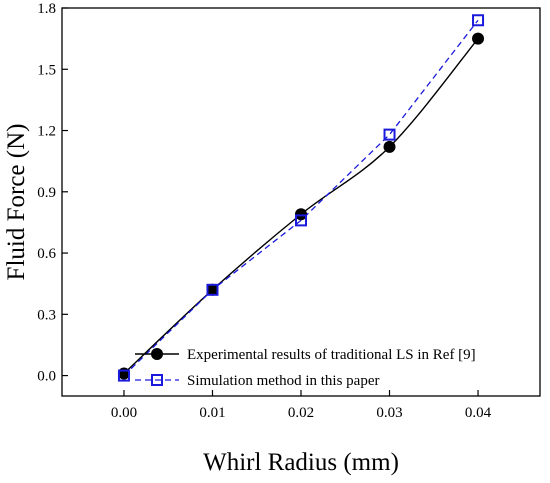 Image resolution: width=550 pixels, height=483 pixels. Describe the element at coordinates (283, 381) in the screenshot. I see `legend-label: Simulation method in this paper` at that location.